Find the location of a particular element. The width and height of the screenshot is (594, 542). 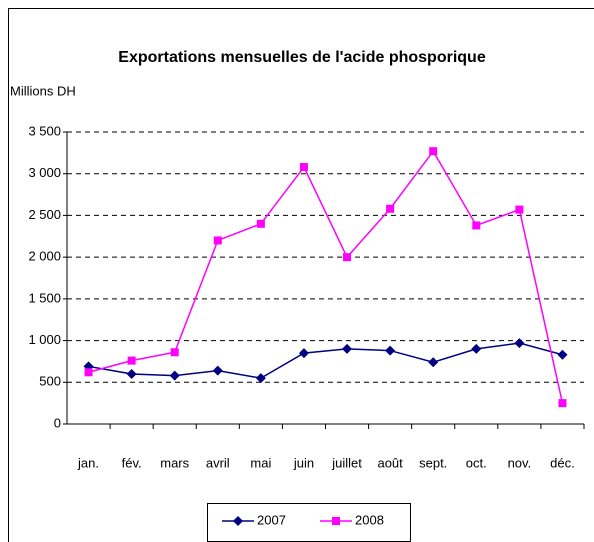

series-line is located at coordinates (325, 360).